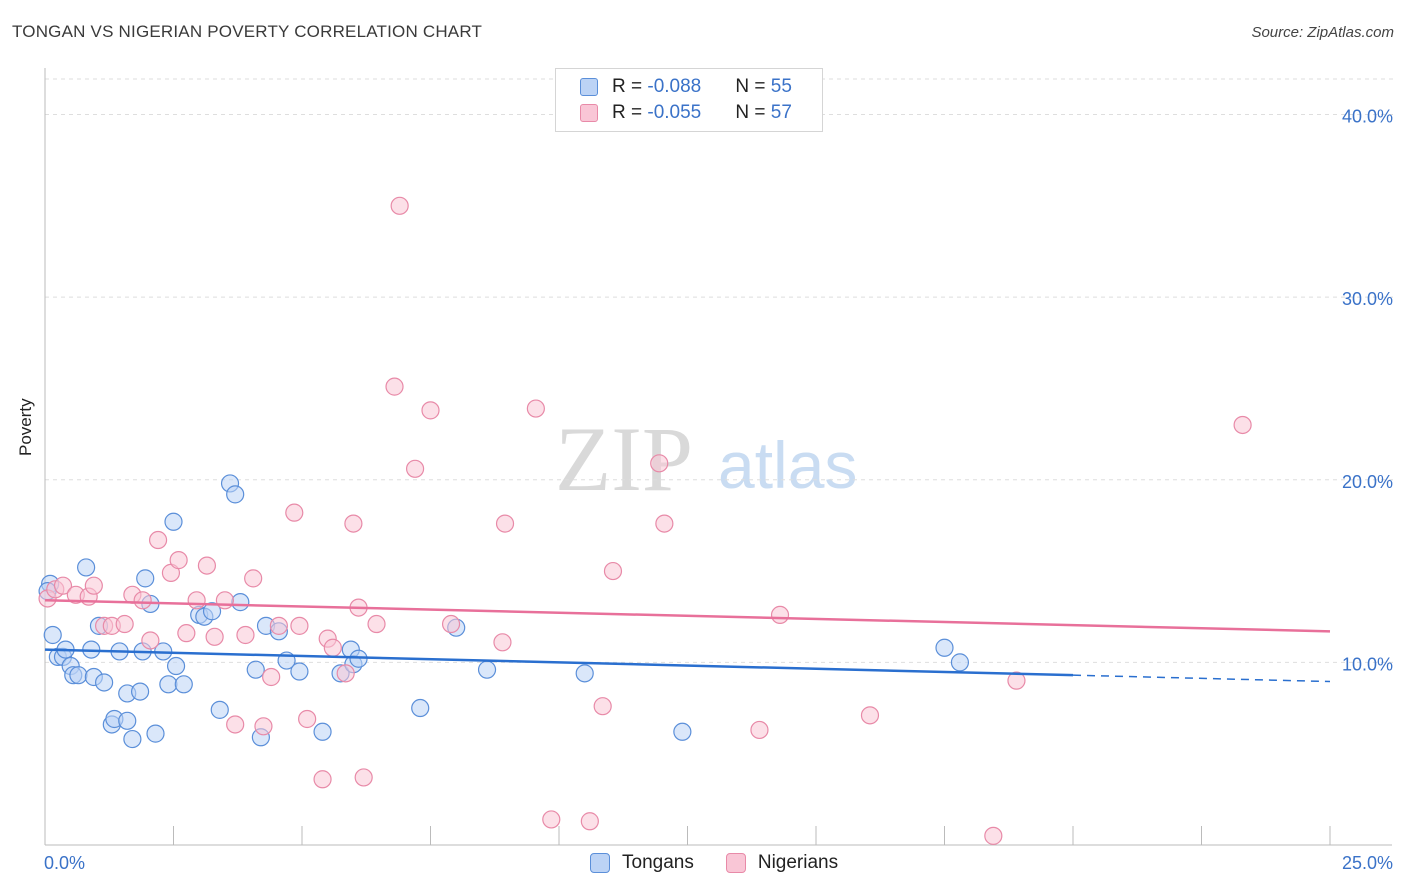  What do you see at coordinates (674, 112) in the screenshot?
I see `legend-r-value: -0.055` at bounding box center [674, 112].